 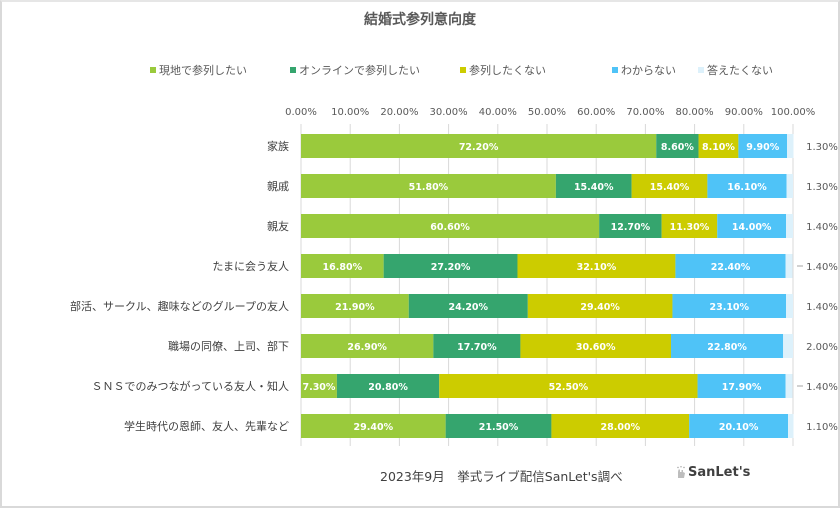 What do you see at coordinates (399, 112) in the screenshot?
I see `x-tick-label: 20.00%` at bounding box center [399, 112].